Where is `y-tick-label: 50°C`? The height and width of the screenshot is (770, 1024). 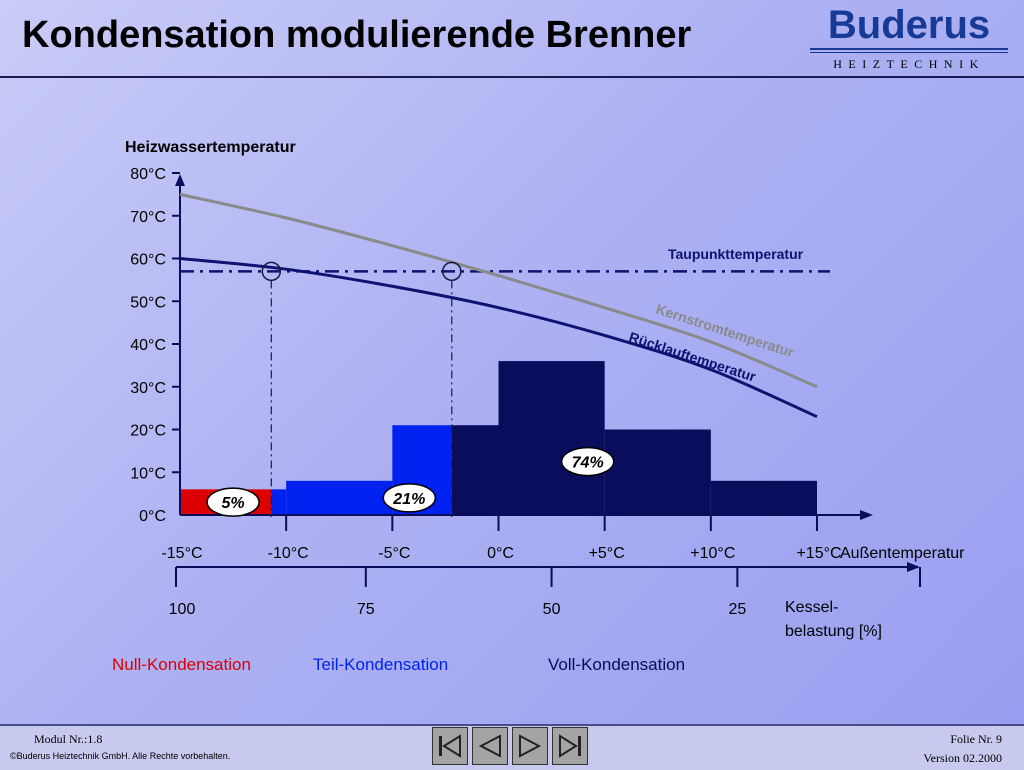 y-tick-label: 50°C is located at coordinates (148, 302).